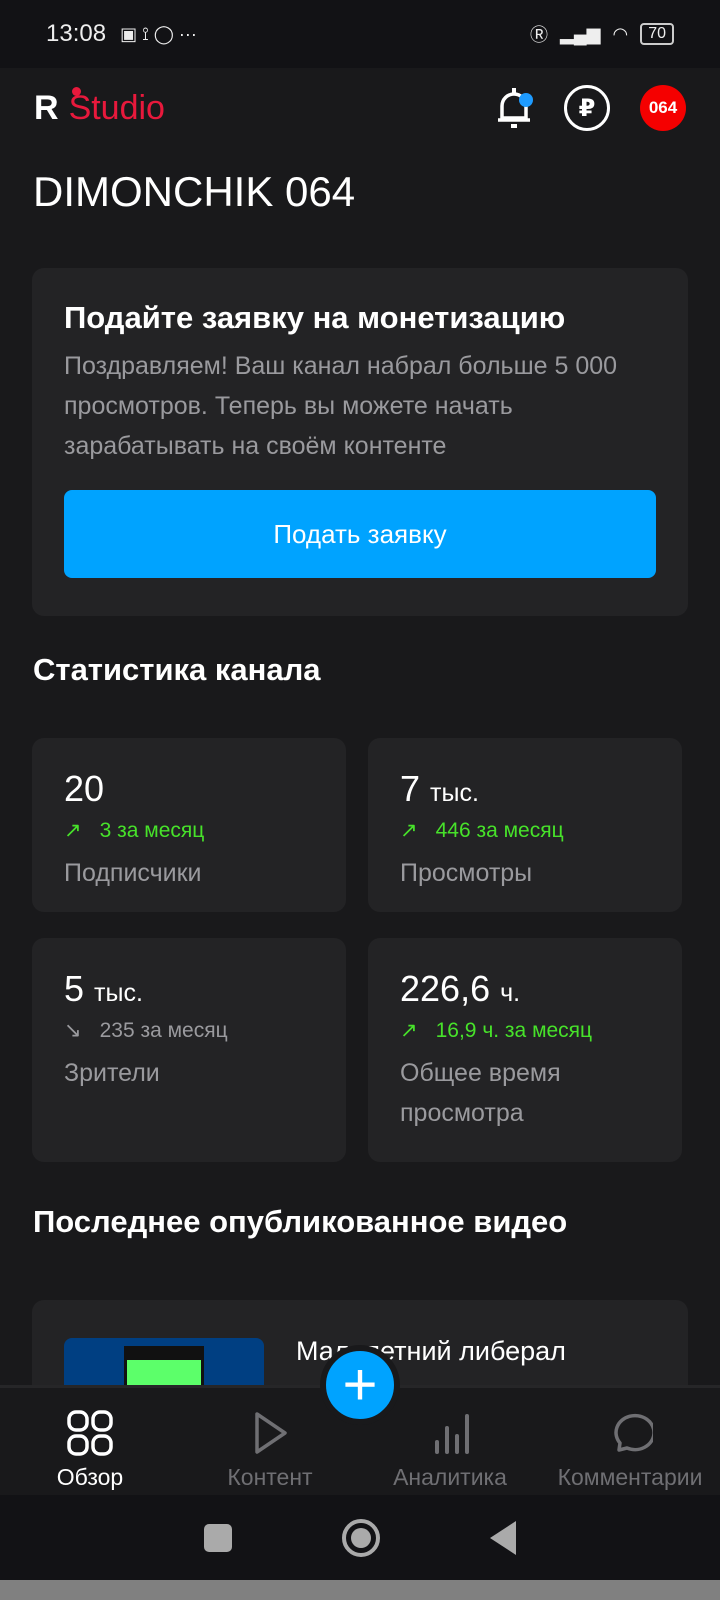  What do you see at coordinates (360, 534) in the screenshot?
I see `apply-button: Подать заявку` at bounding box center [360, 534].